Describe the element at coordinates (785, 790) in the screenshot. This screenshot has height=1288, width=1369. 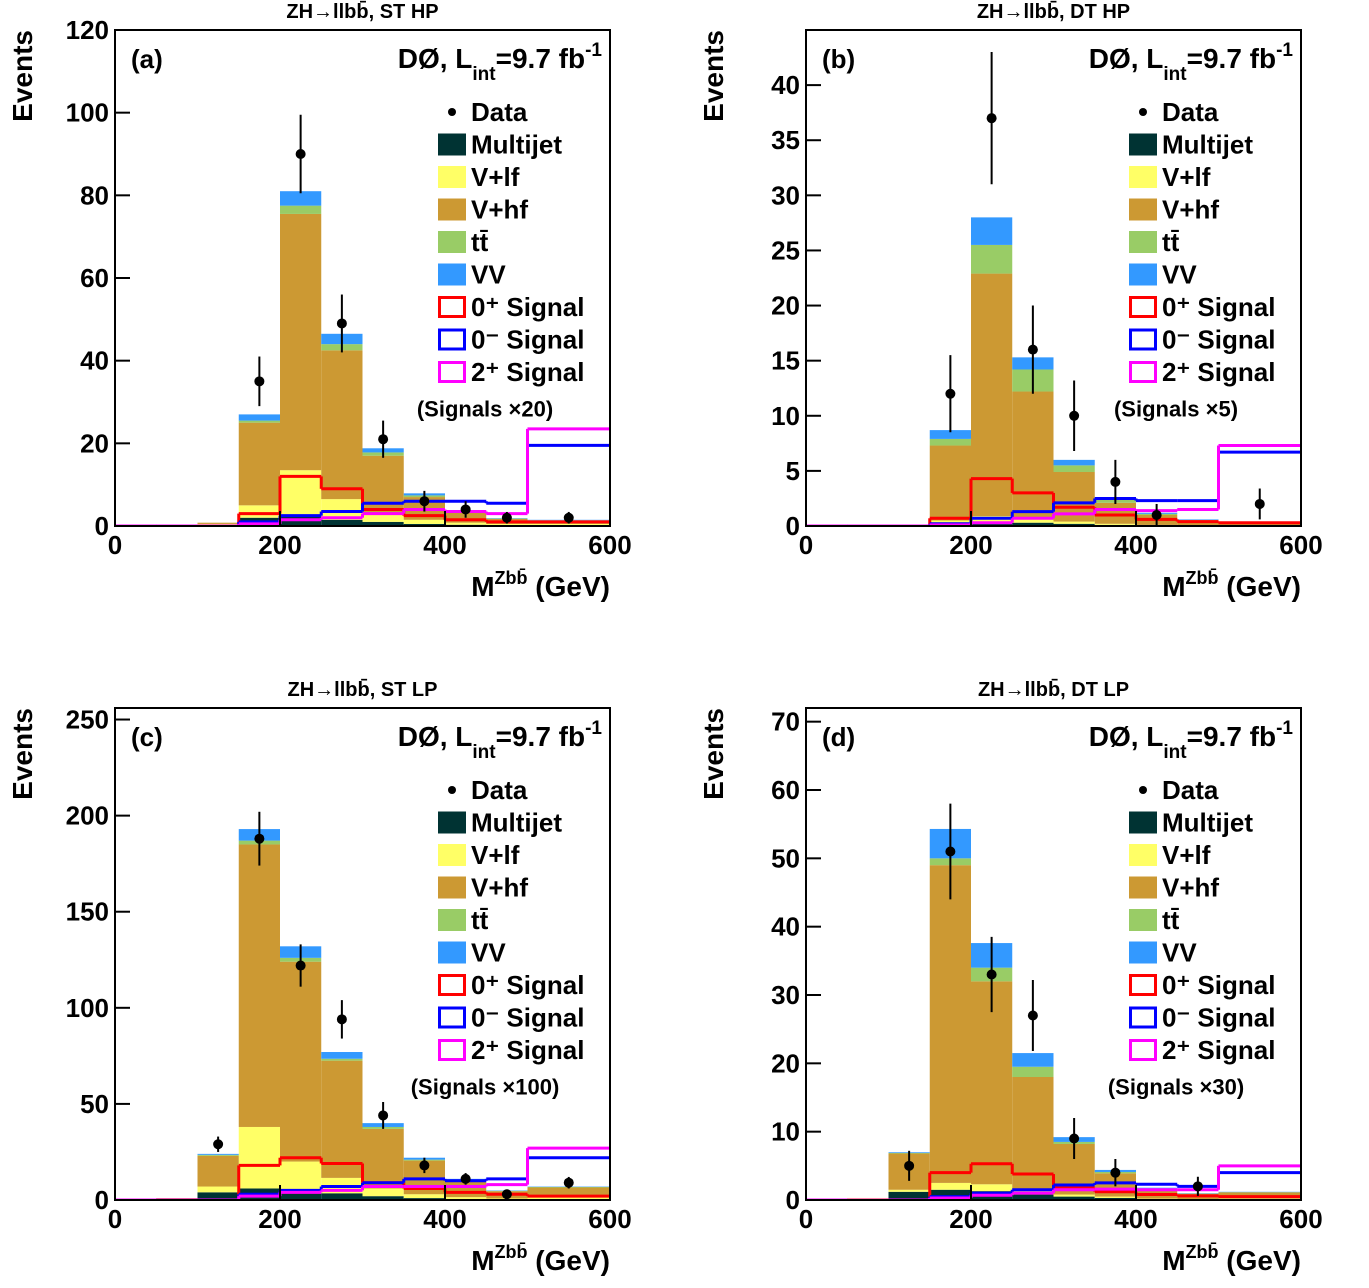
I see `y-tick-label: 60` at that location.